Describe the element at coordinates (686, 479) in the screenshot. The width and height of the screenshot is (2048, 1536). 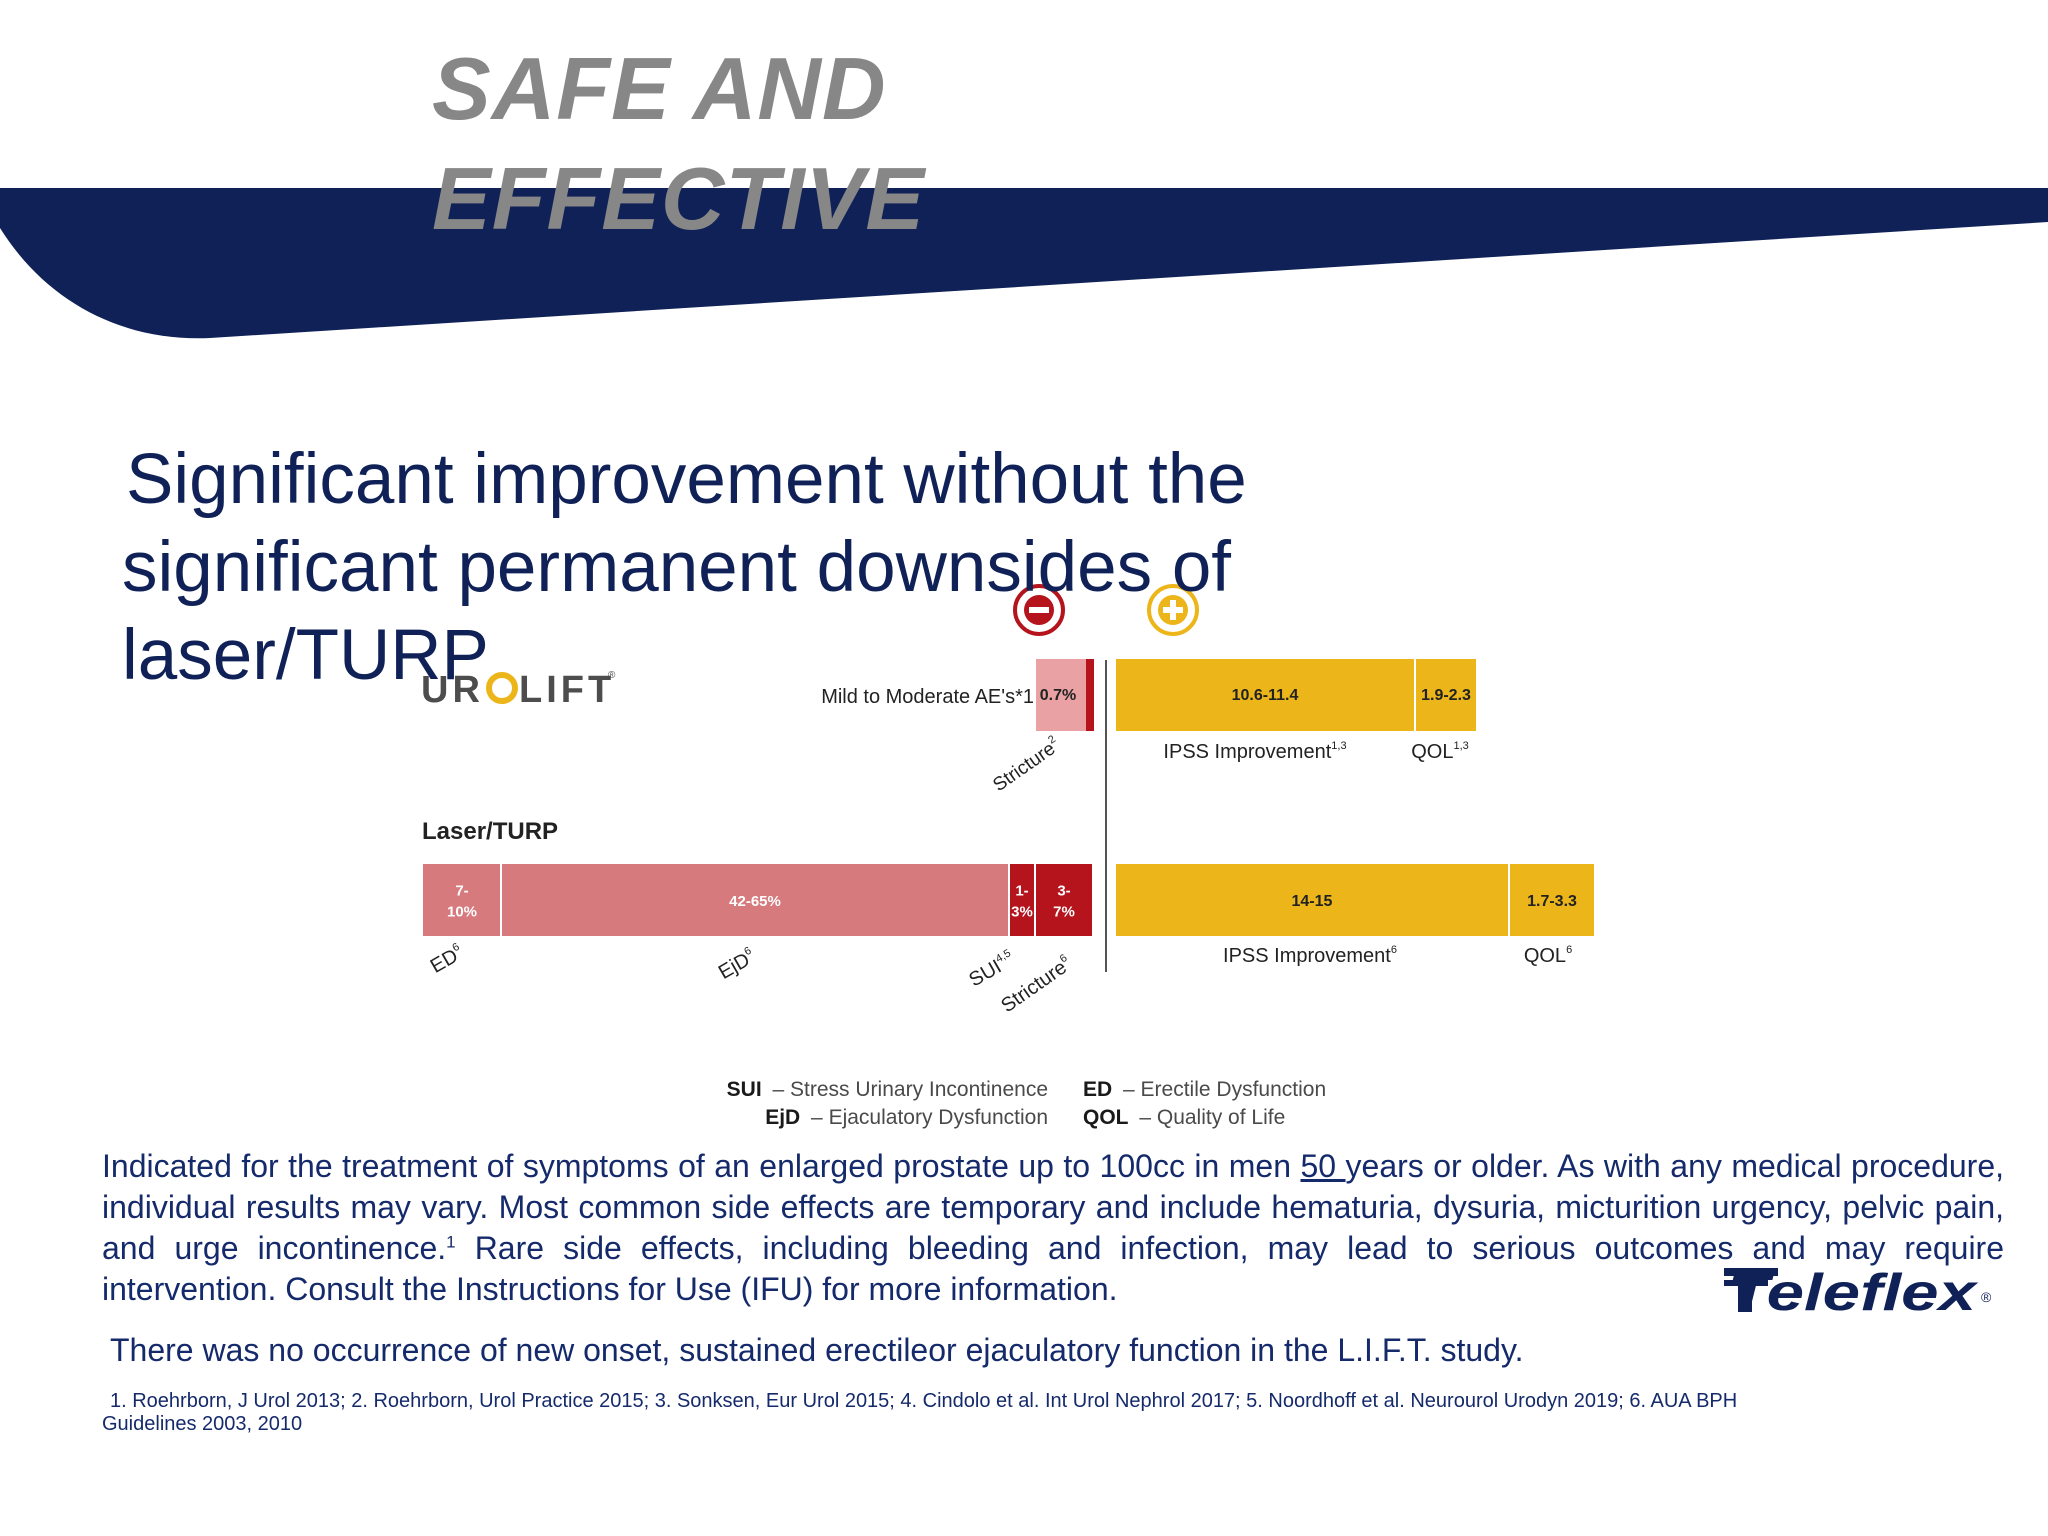
I see `headline-line1: Significant improvement without the` at that location.